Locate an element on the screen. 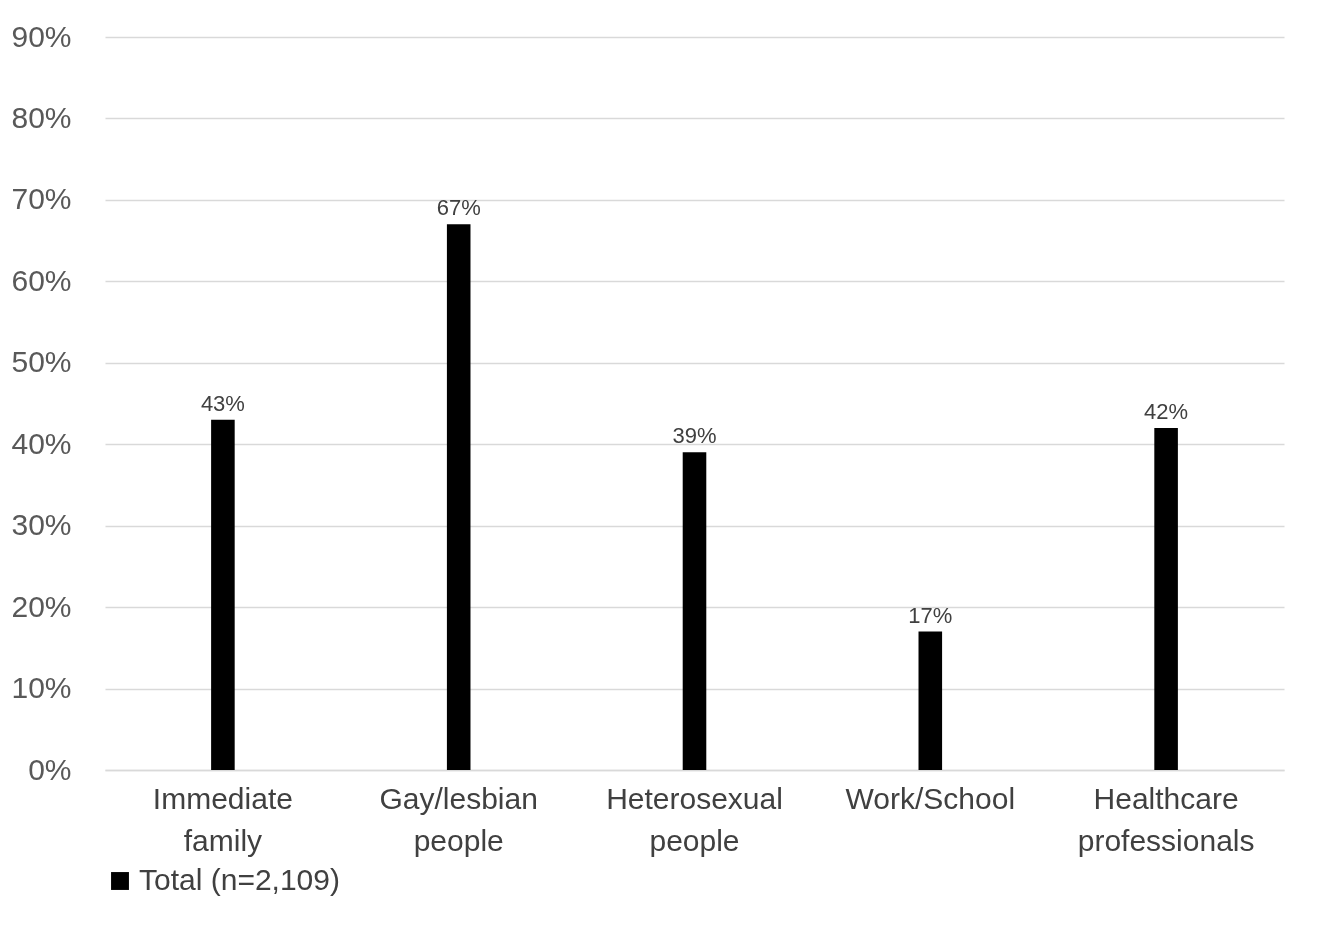 The image size is (1317, 931). data-label: 43% is located at coordinates (222, 403).